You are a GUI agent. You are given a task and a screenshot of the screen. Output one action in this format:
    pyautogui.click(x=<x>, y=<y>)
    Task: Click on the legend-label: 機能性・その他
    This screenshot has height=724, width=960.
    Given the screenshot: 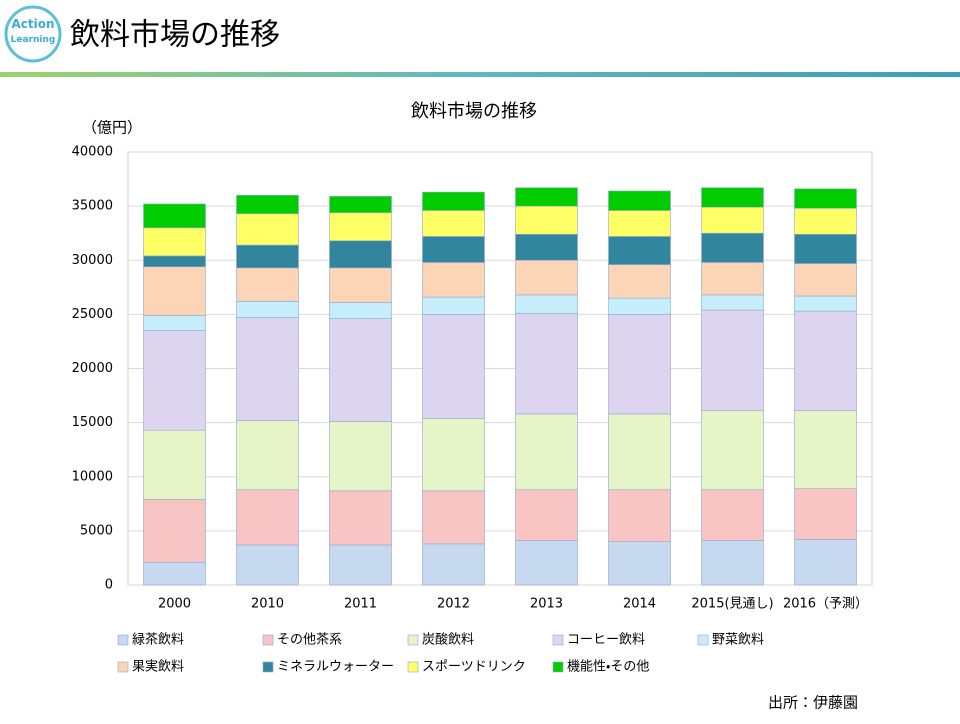 What is the action you would take?
    pyautogui.click(x=608, y=667)
    